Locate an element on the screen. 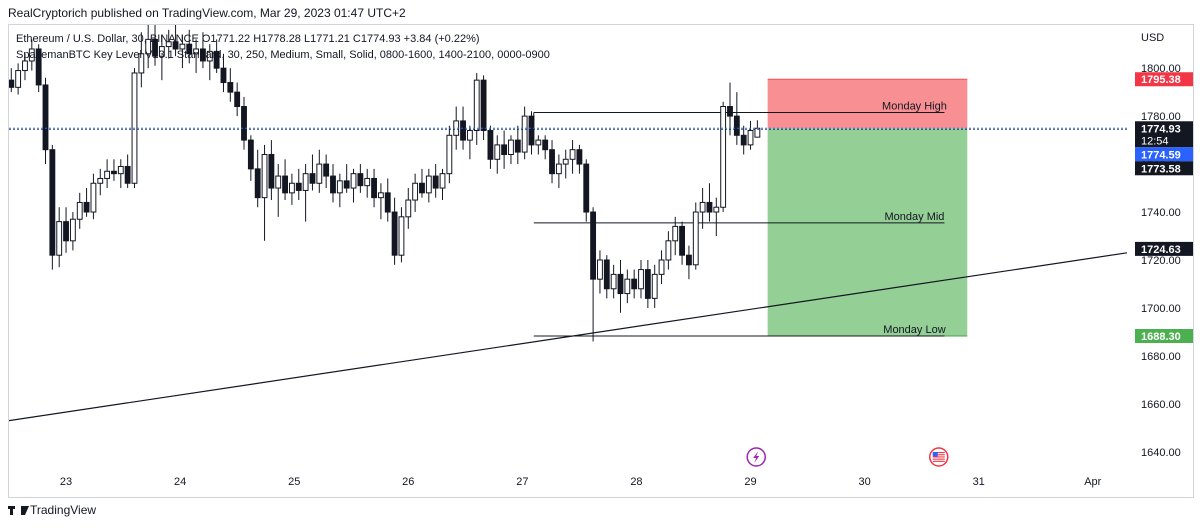 This screenshot has width=1200, height=528. flash-event-icon is located at coordinates (756, 457).